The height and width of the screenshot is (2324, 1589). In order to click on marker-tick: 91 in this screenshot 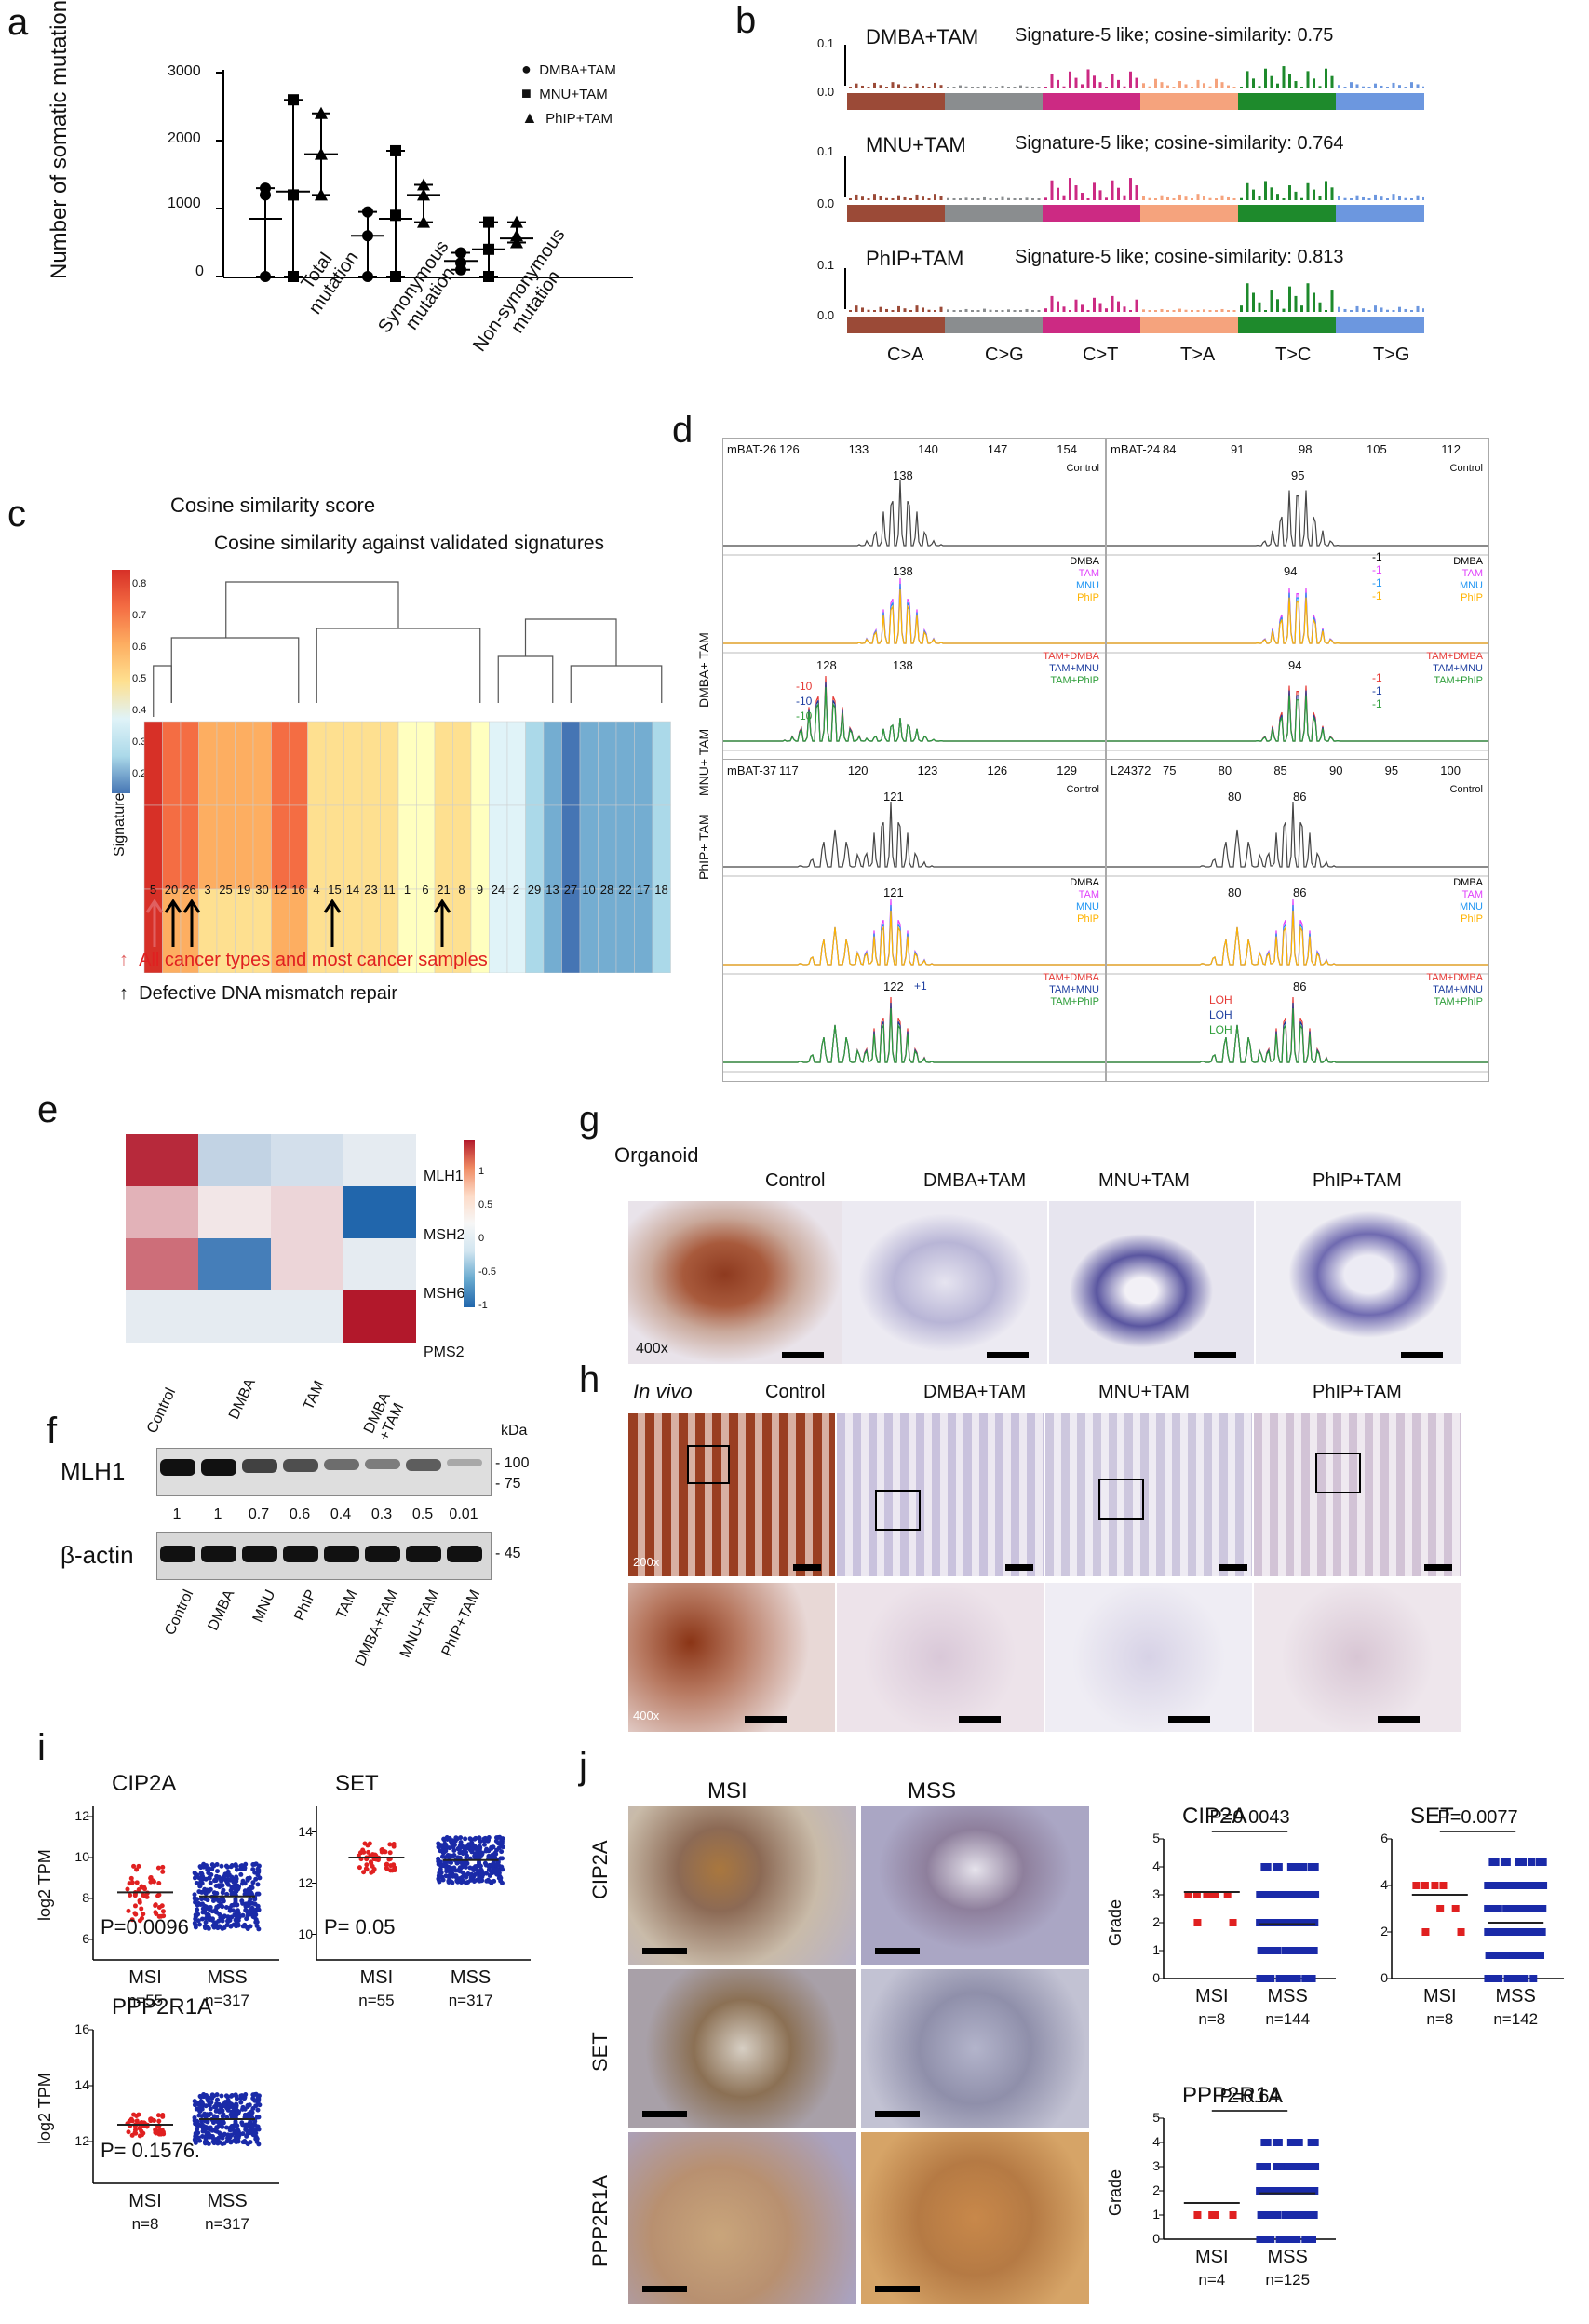, I will do `click(1238, 449)`.